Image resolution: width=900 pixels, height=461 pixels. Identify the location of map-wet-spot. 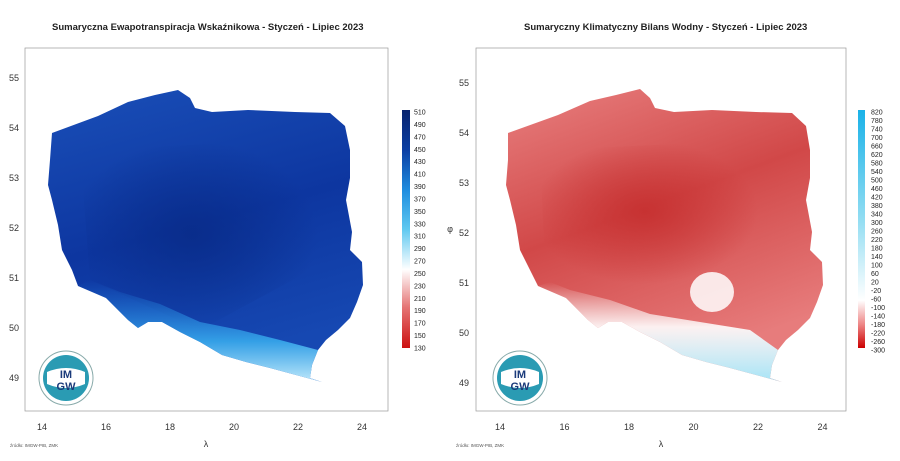
(712, 292).